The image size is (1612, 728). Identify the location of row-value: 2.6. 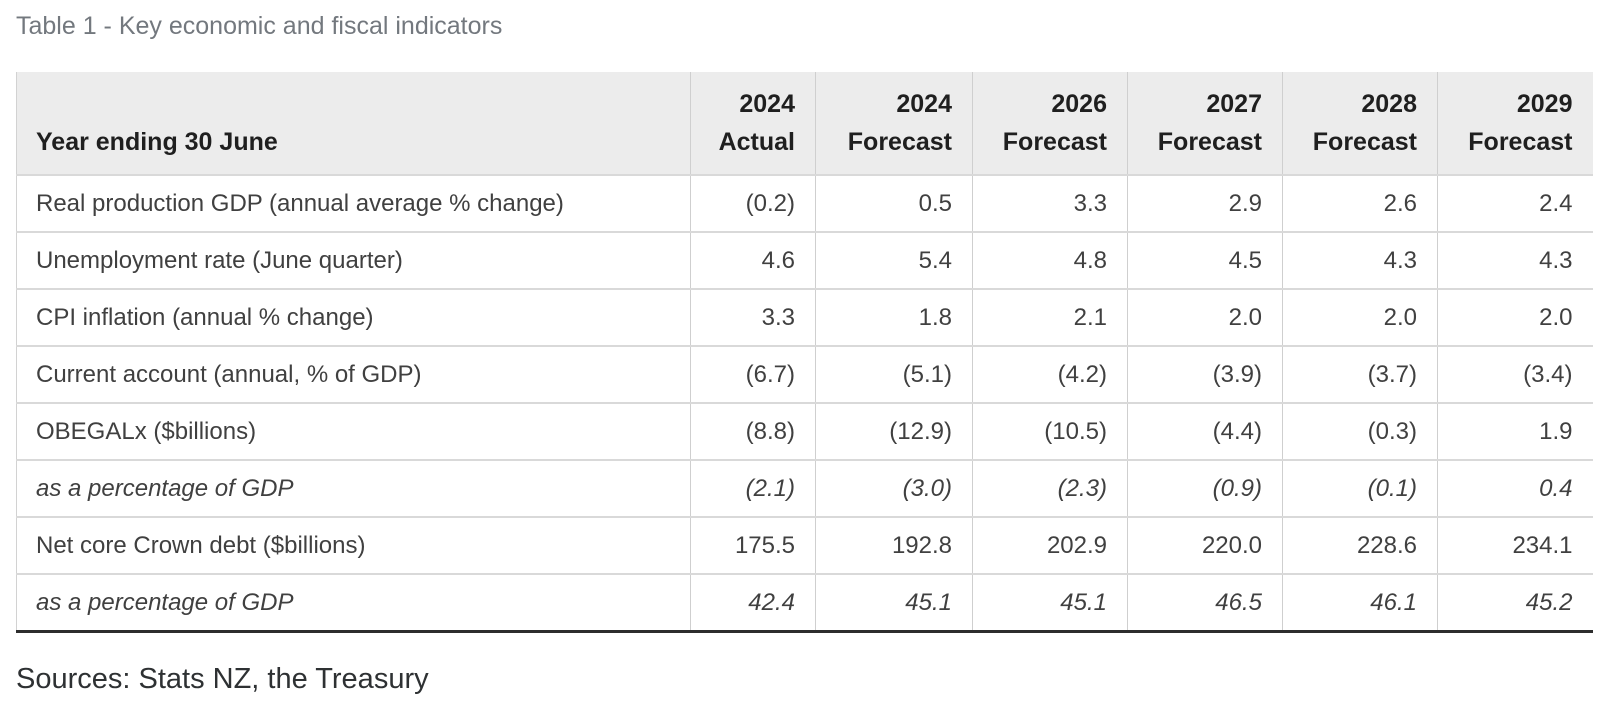
(1360, 203).